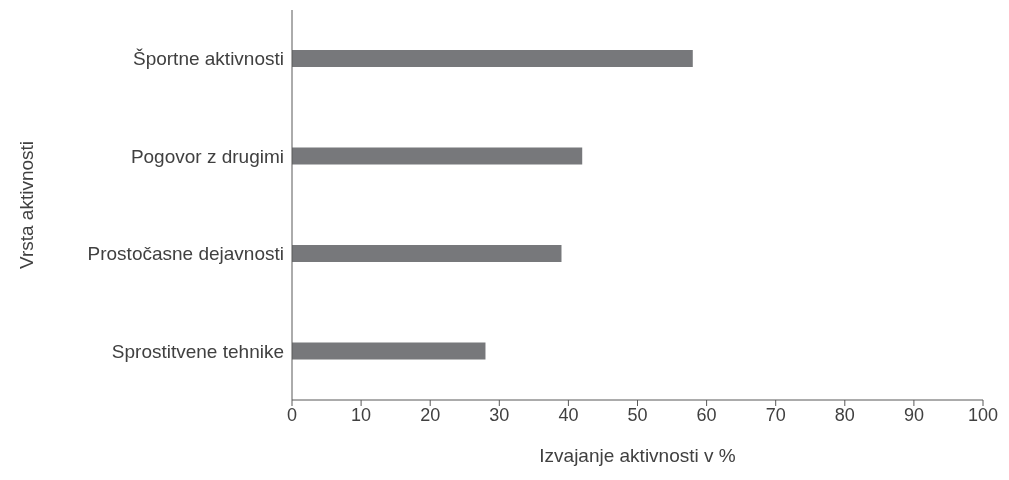  I want to click on x-tick-label: 30, so click(499, 414).